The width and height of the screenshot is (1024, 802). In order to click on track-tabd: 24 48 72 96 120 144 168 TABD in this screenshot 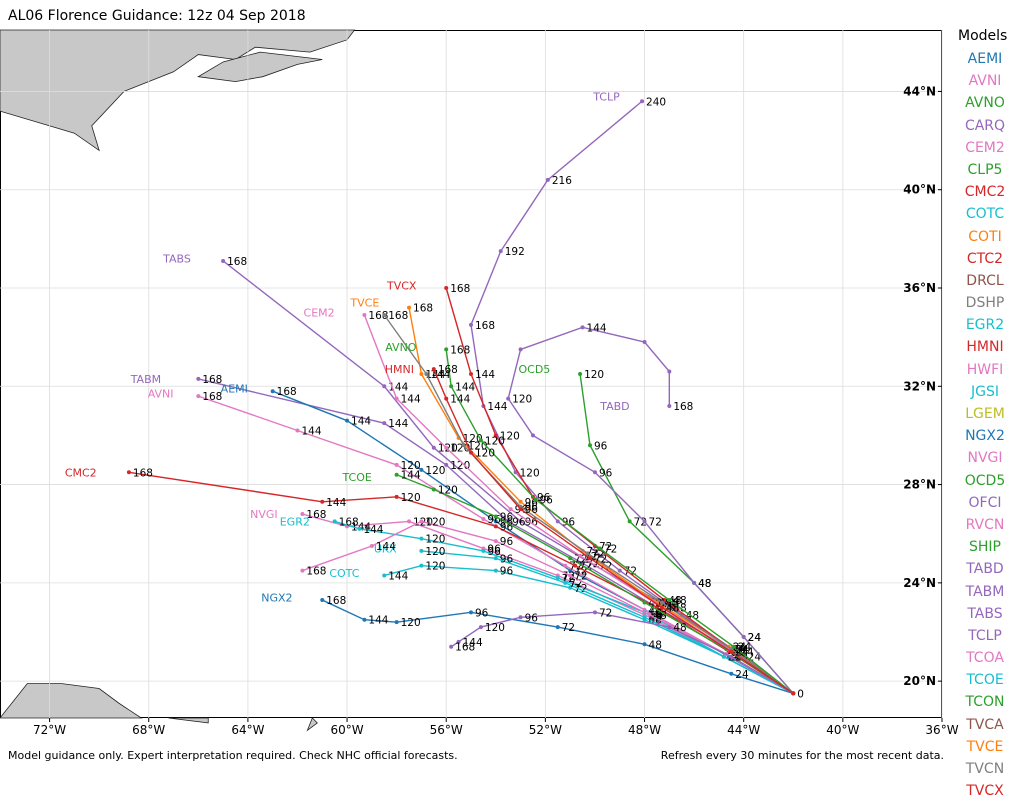, I will do `click(651, 509)`.